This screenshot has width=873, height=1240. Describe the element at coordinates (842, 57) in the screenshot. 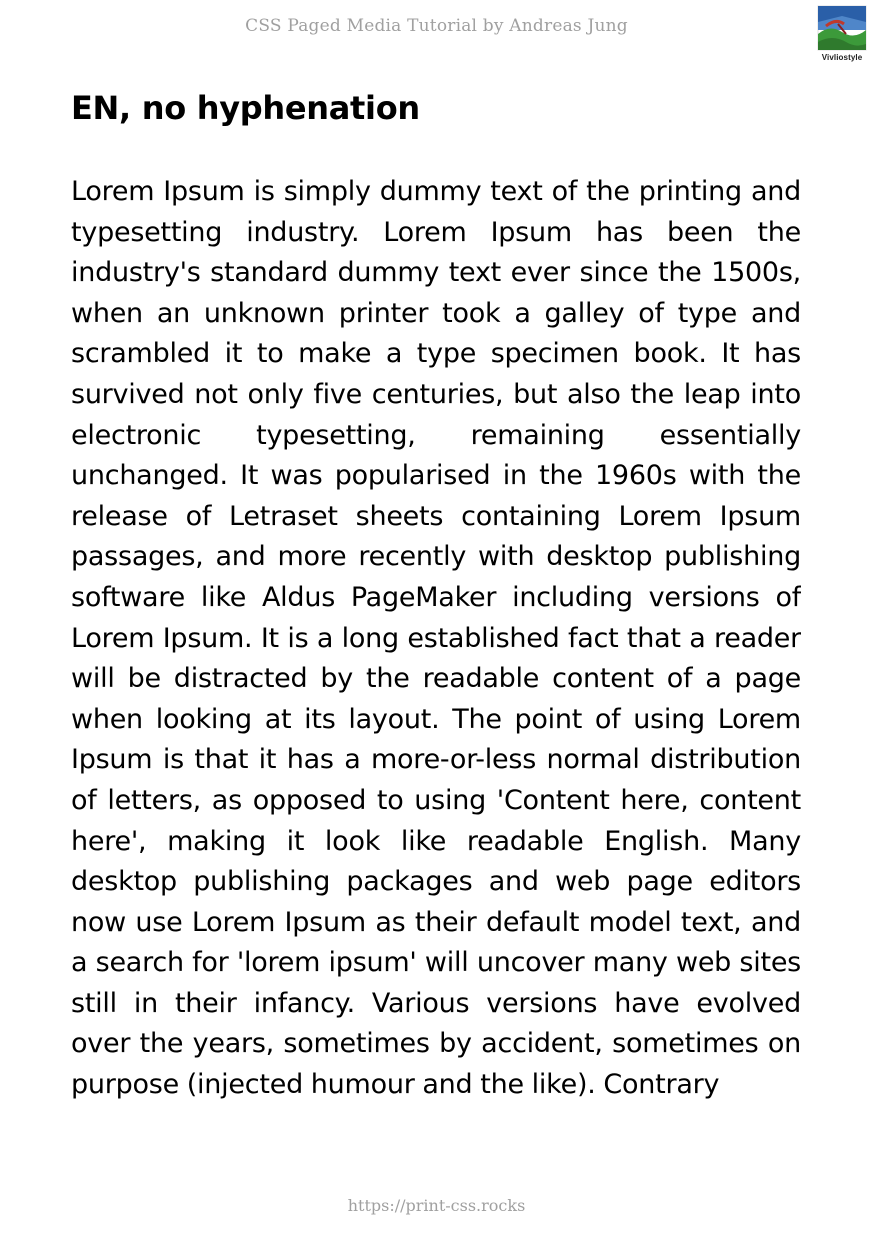

I see `logo-label: Vivliostyle` at that location.